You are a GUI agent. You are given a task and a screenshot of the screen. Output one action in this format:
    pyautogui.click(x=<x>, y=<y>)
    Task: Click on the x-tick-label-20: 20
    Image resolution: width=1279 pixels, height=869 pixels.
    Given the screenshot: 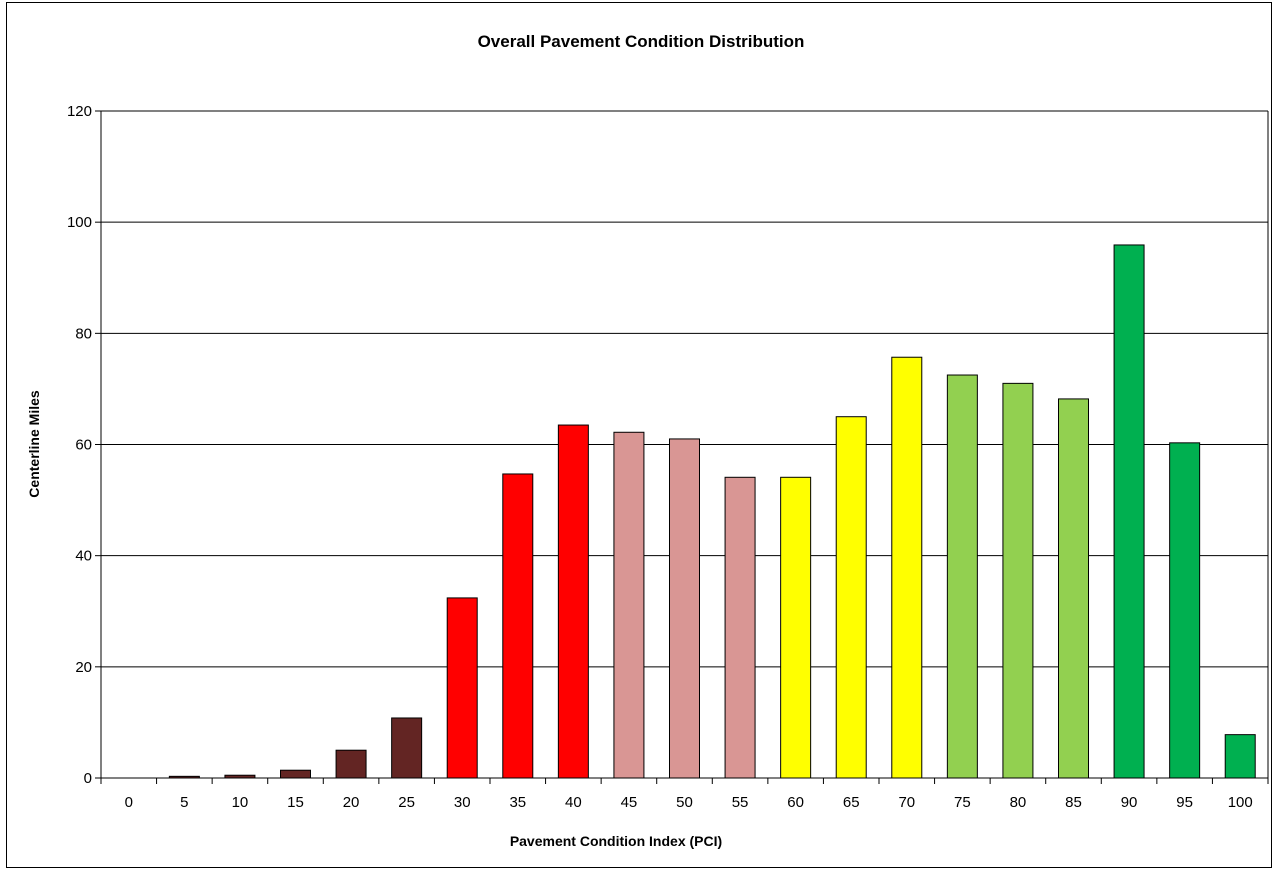 What is the action you would take?
    pyautogui.click(x=351, y=802)
    